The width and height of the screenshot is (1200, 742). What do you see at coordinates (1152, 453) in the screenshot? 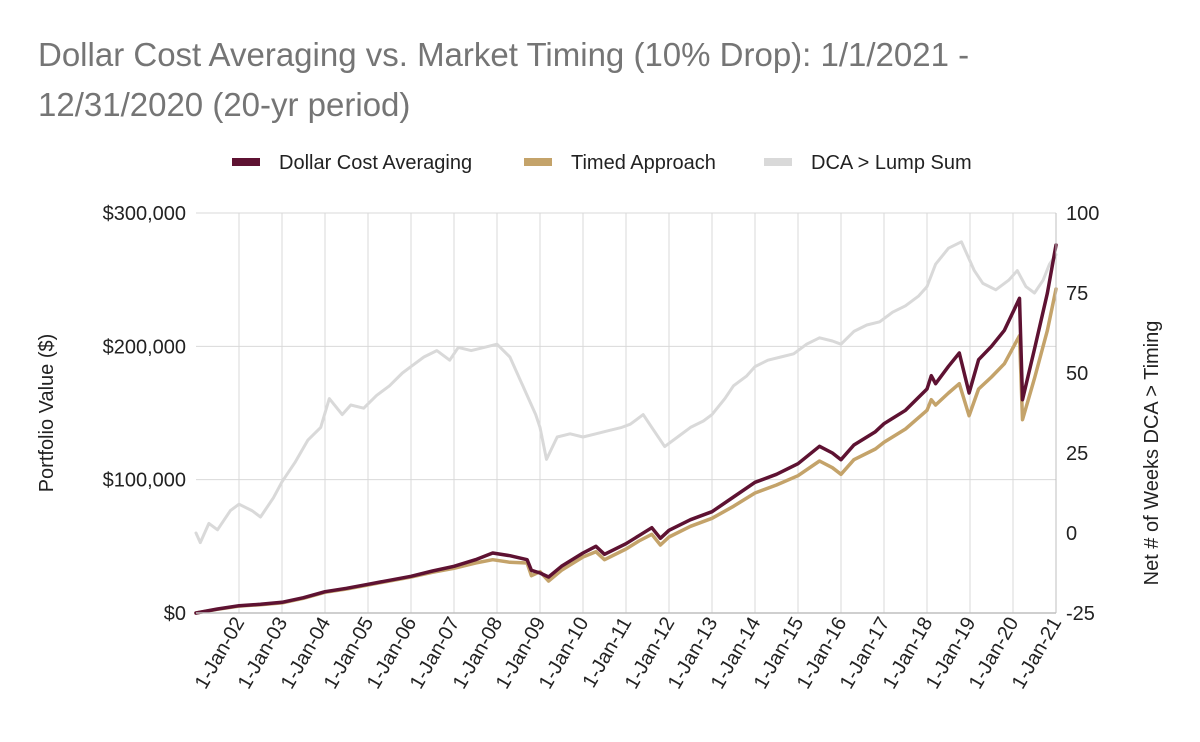
I see `y-right-axis-label: Net # of Weeks DCA > Timing` at bounding box center [1152, 453].